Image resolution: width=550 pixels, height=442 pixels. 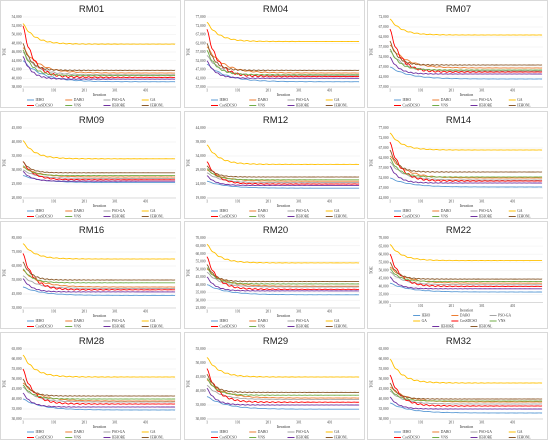 I want to click on y-tick-label: 72,000, so click(x=384, y=17).